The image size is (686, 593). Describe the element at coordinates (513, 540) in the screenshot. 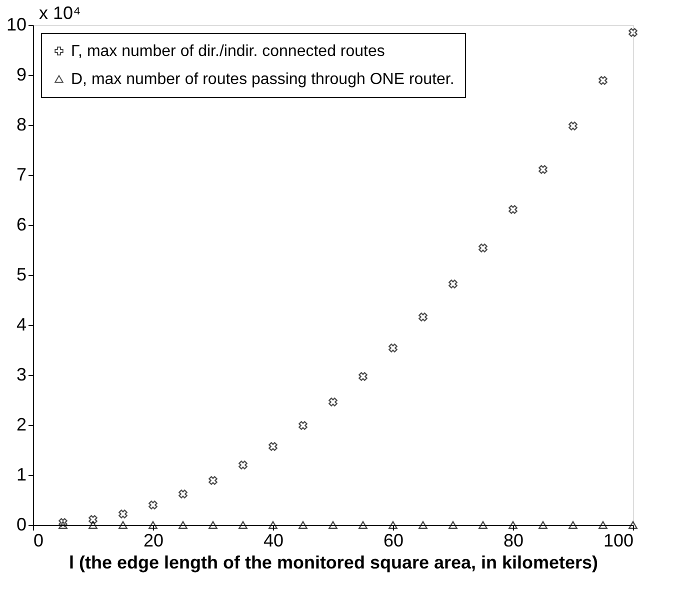

I see `x-tick-label: 80` at that location.